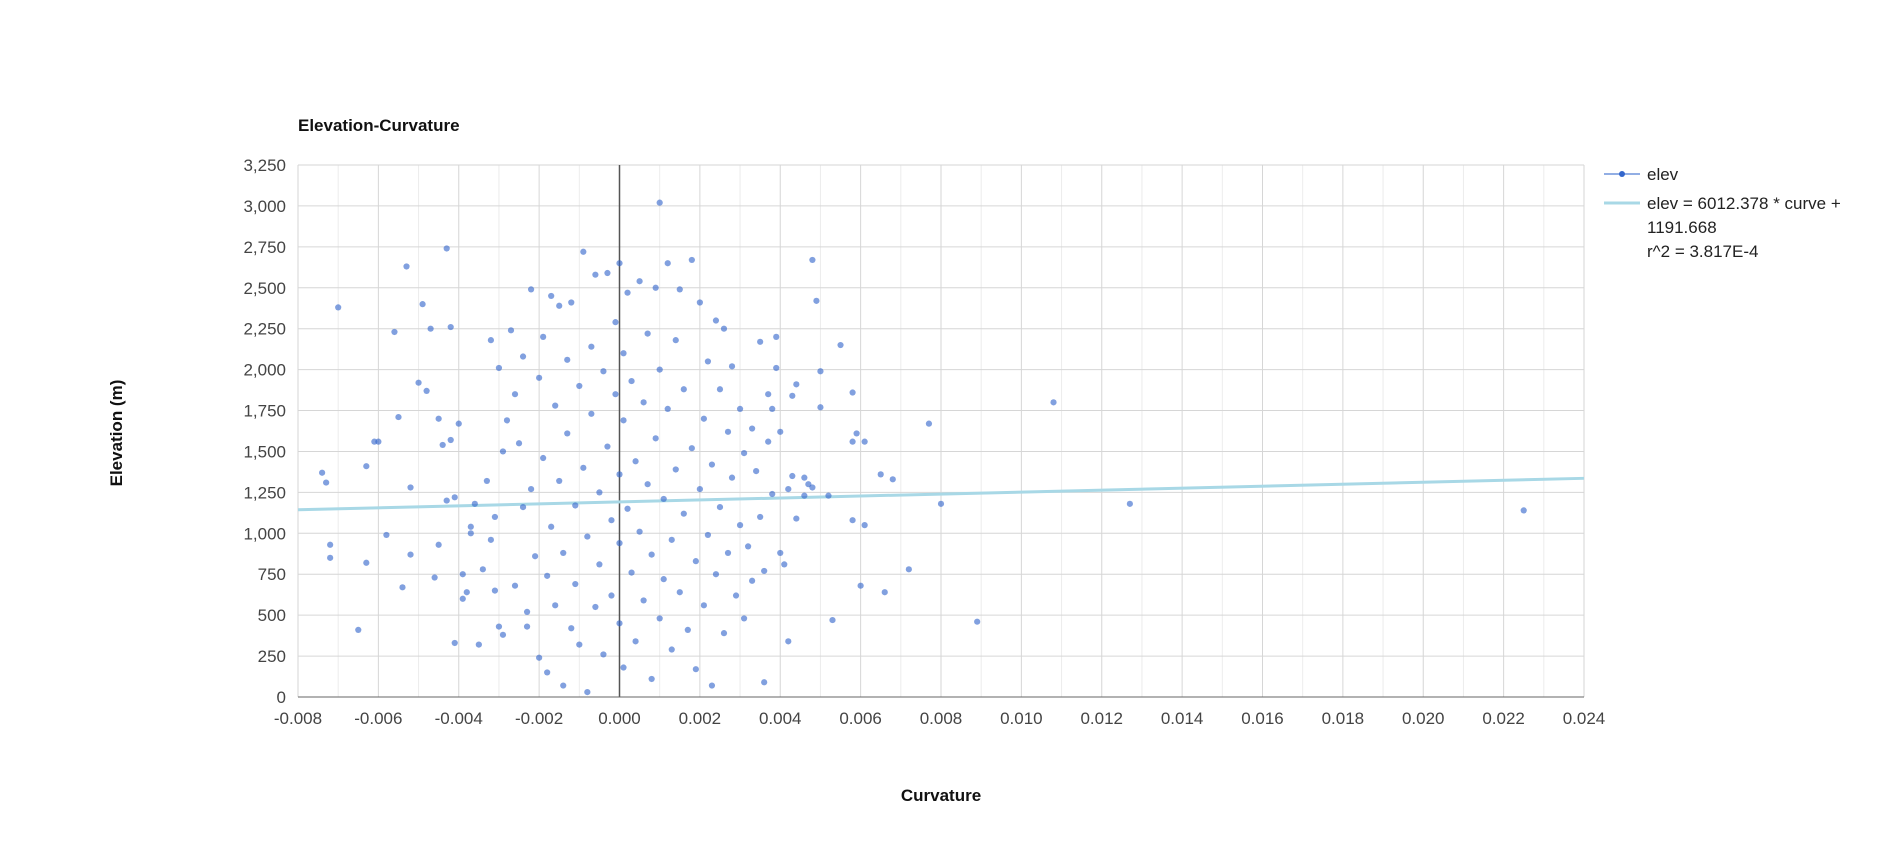 The height and width of the screenshot is (861, 1880). What do you see at coordinates (1641, 174) in the screenshot?
I see `legend-item-scatter: elev` at bounding box center [1641, 174].